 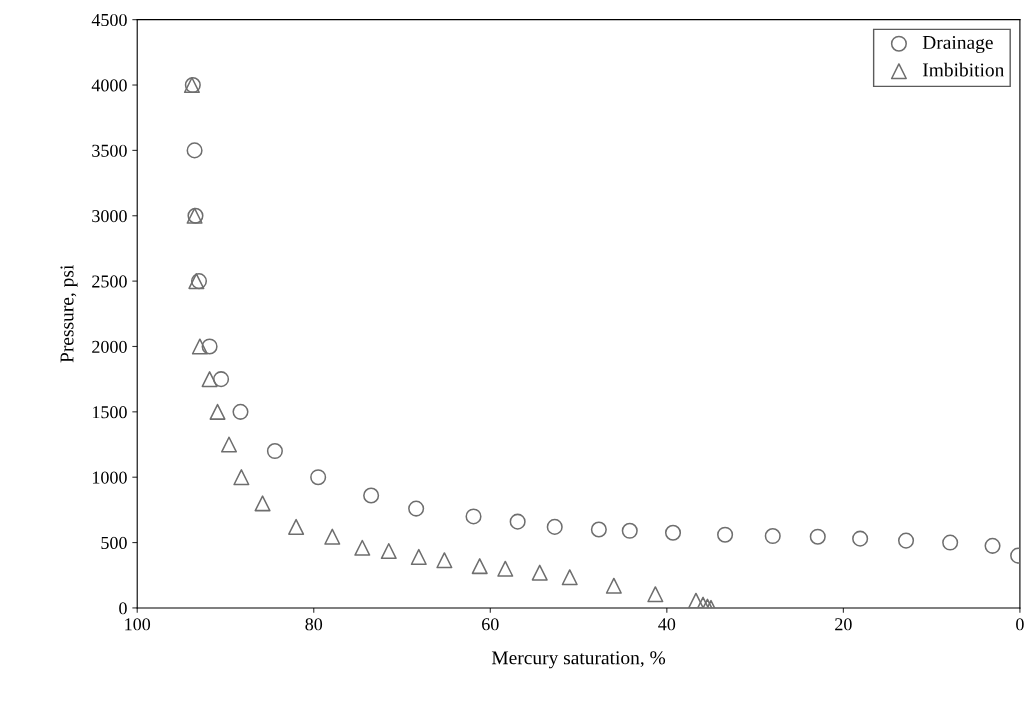 What do you see at coordinates (109, 20) in the screenshot?
I see `y-tick-label: 4500` at bounding box center [109, 20].